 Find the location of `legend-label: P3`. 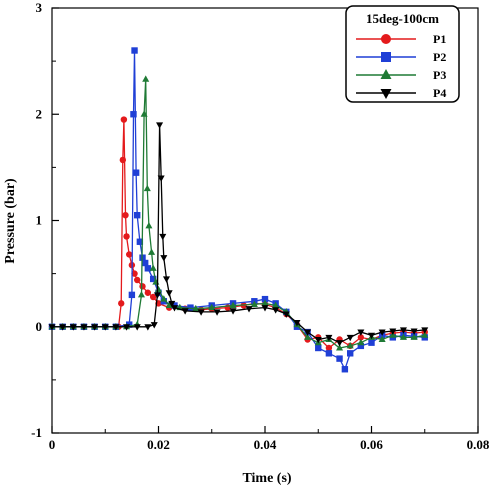

legend-label: P3 is located at coordinates (439, 75).